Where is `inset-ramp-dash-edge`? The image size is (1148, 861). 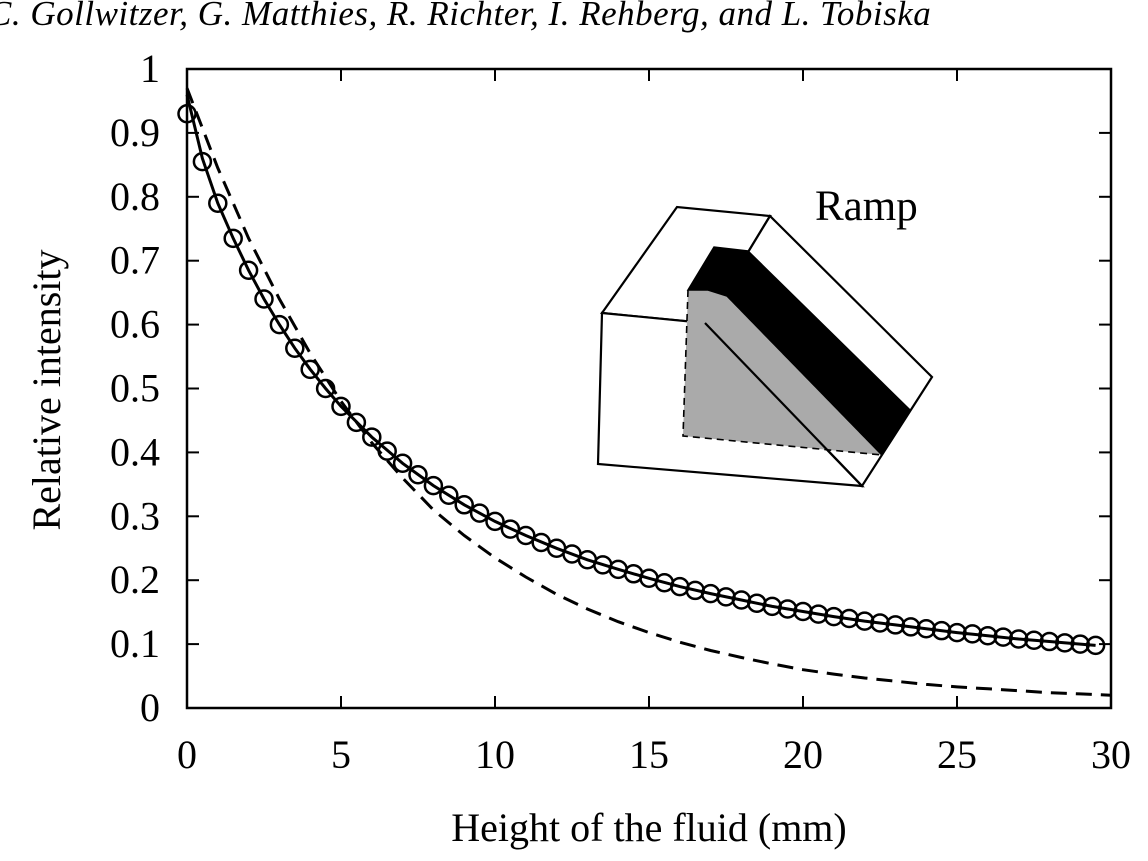
inset-ramp-dash-edge is located at coordinates (804, 375).